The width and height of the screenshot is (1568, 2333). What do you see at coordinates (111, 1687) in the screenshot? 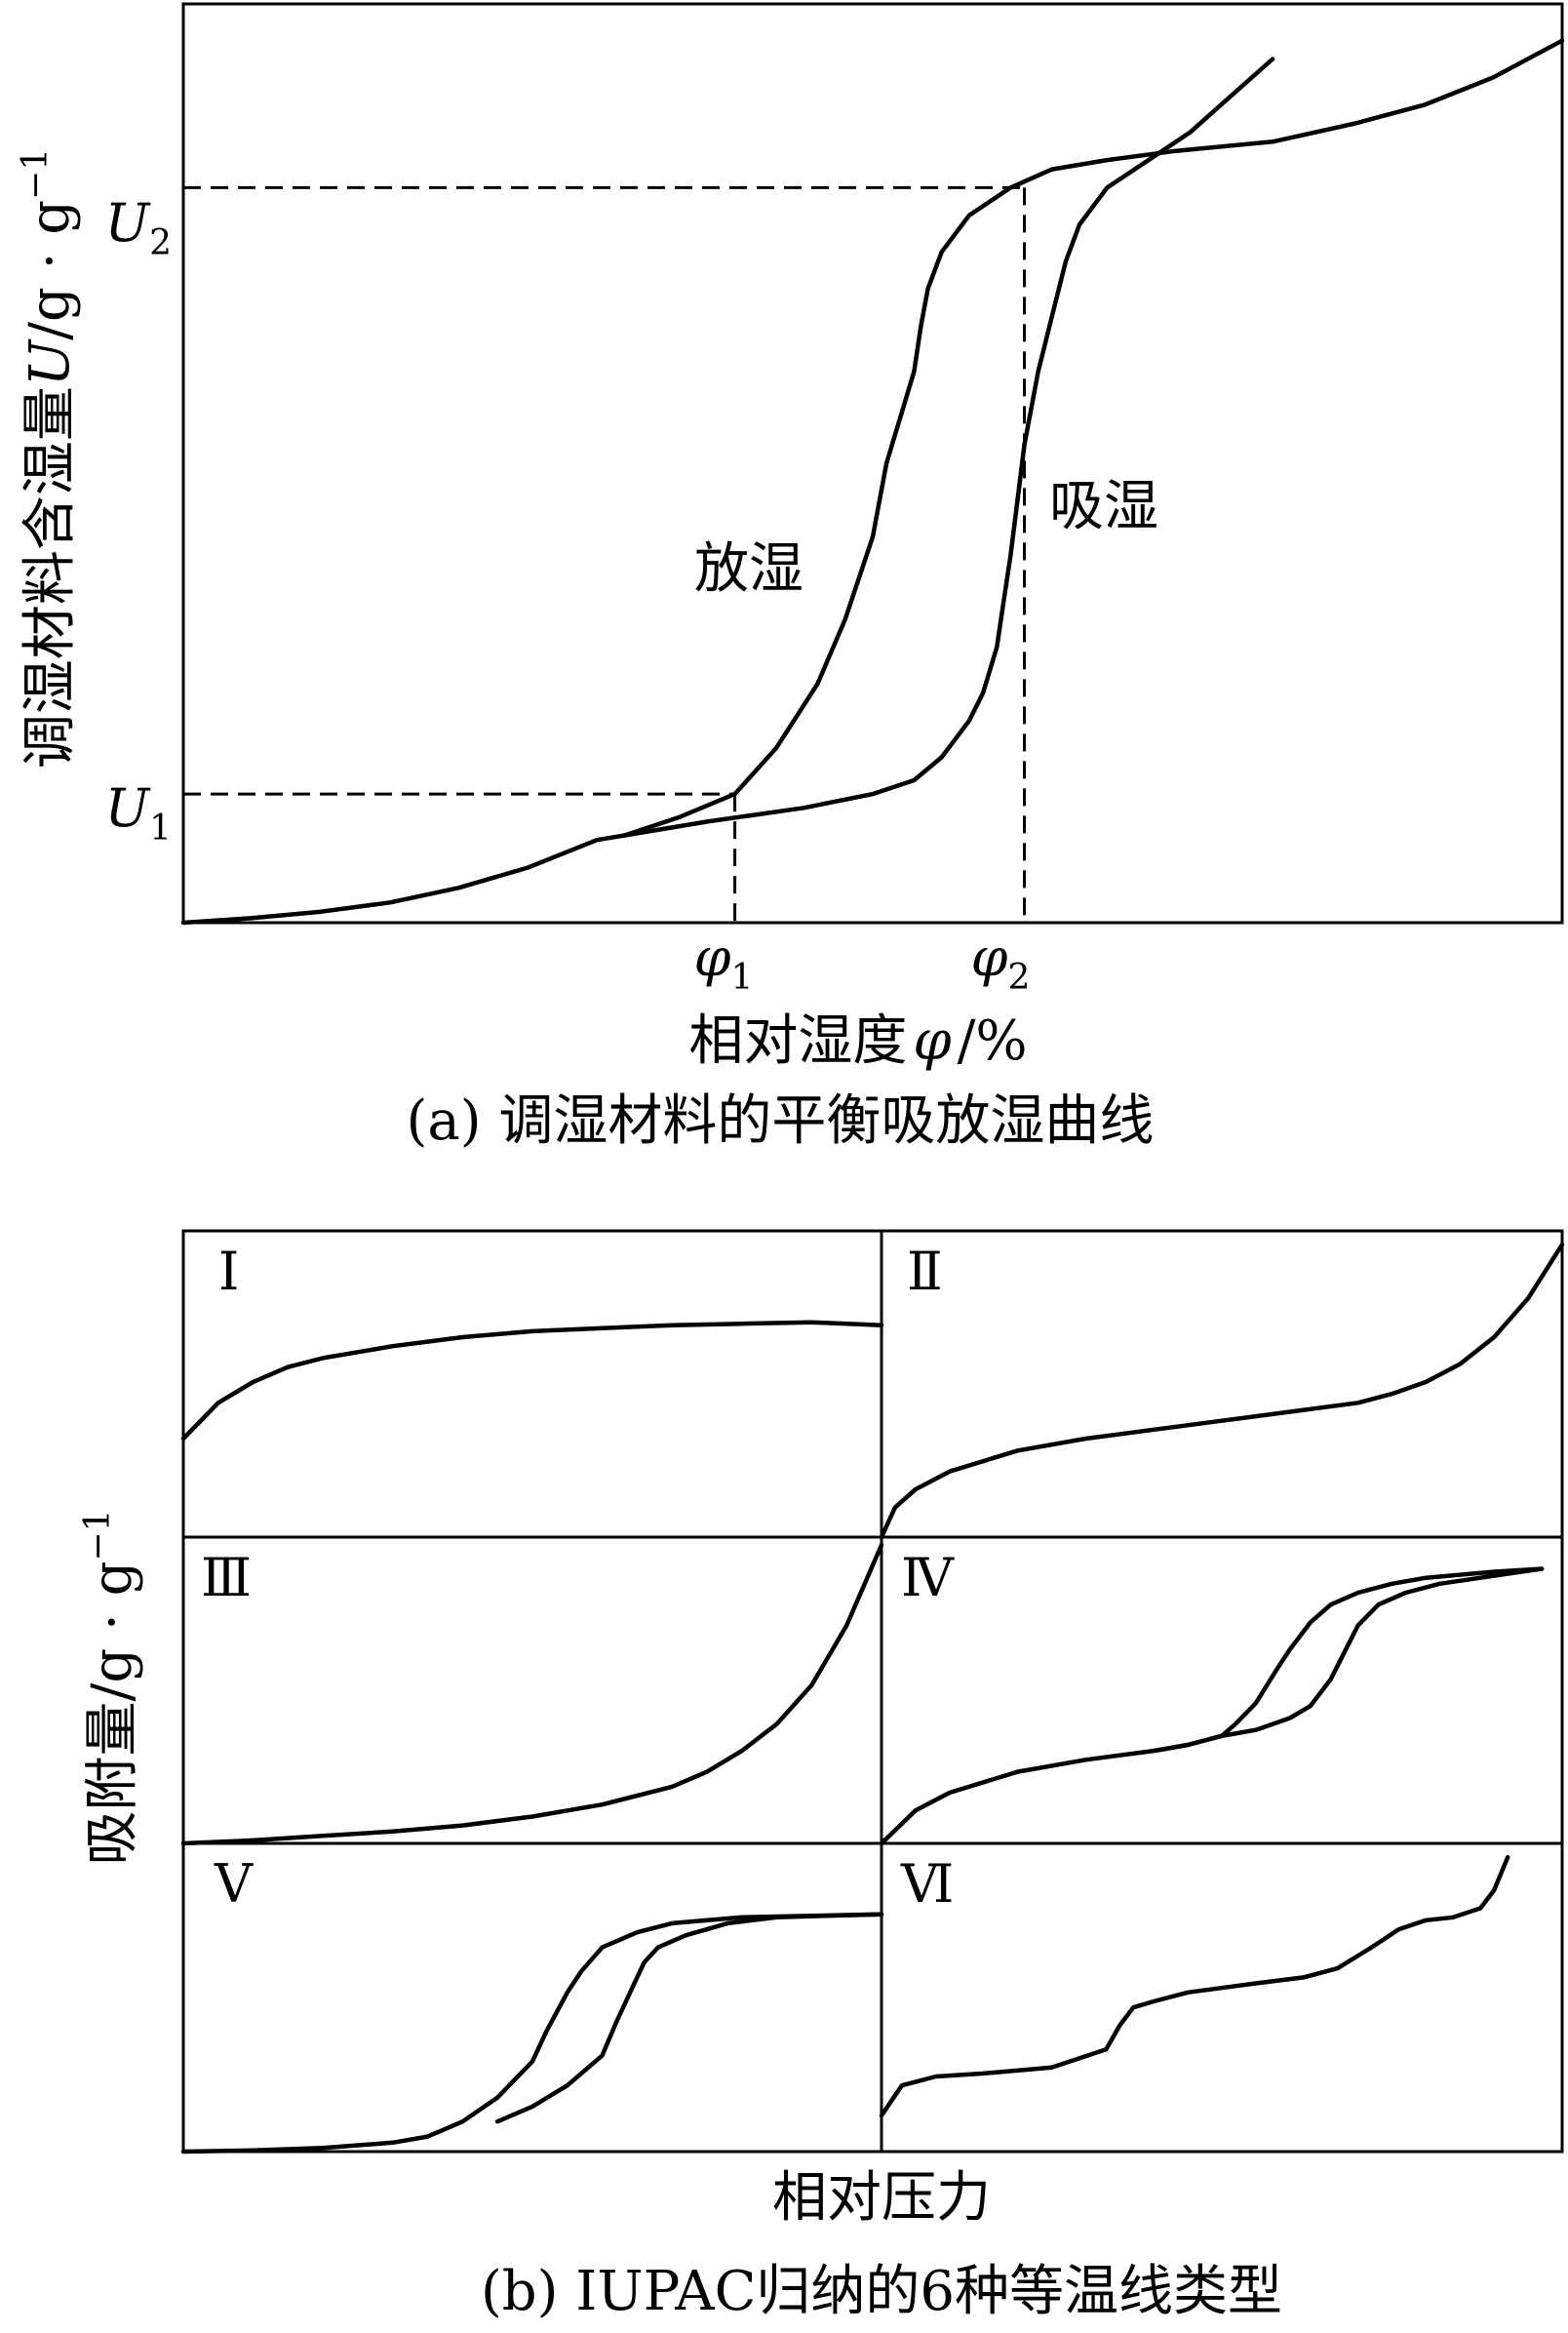
I see `y-axis-label-b: 吸附量/g · g−1` at bounding box center [111, 1687].